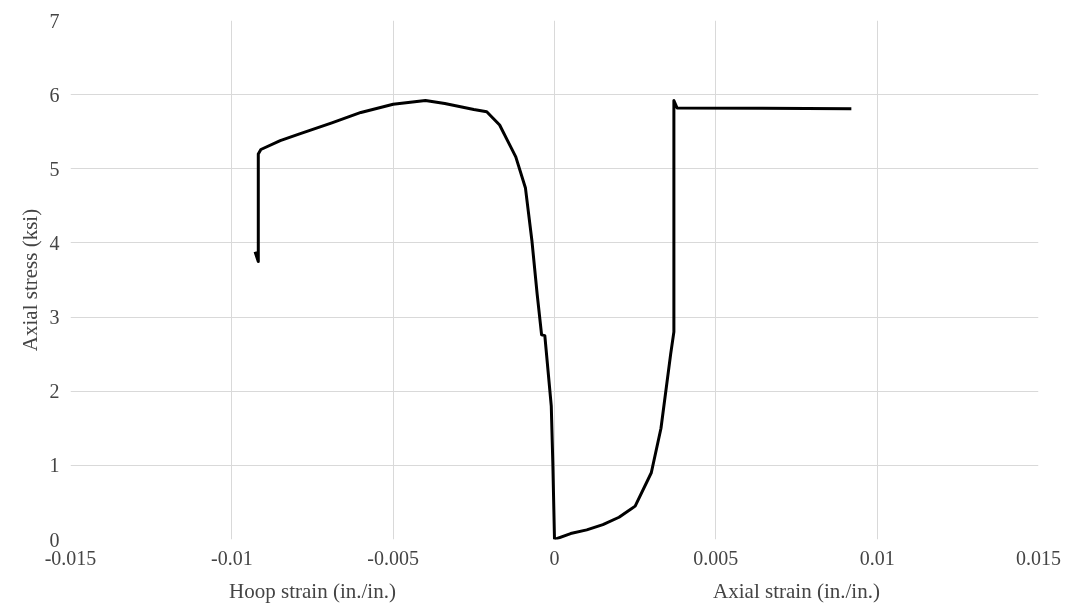 Image resolution: width=1083 pixels, height=609 pixels. Describe the element at coordinates (54, 317) in the screenshot. I see `y-tick-label: 3` at that location.